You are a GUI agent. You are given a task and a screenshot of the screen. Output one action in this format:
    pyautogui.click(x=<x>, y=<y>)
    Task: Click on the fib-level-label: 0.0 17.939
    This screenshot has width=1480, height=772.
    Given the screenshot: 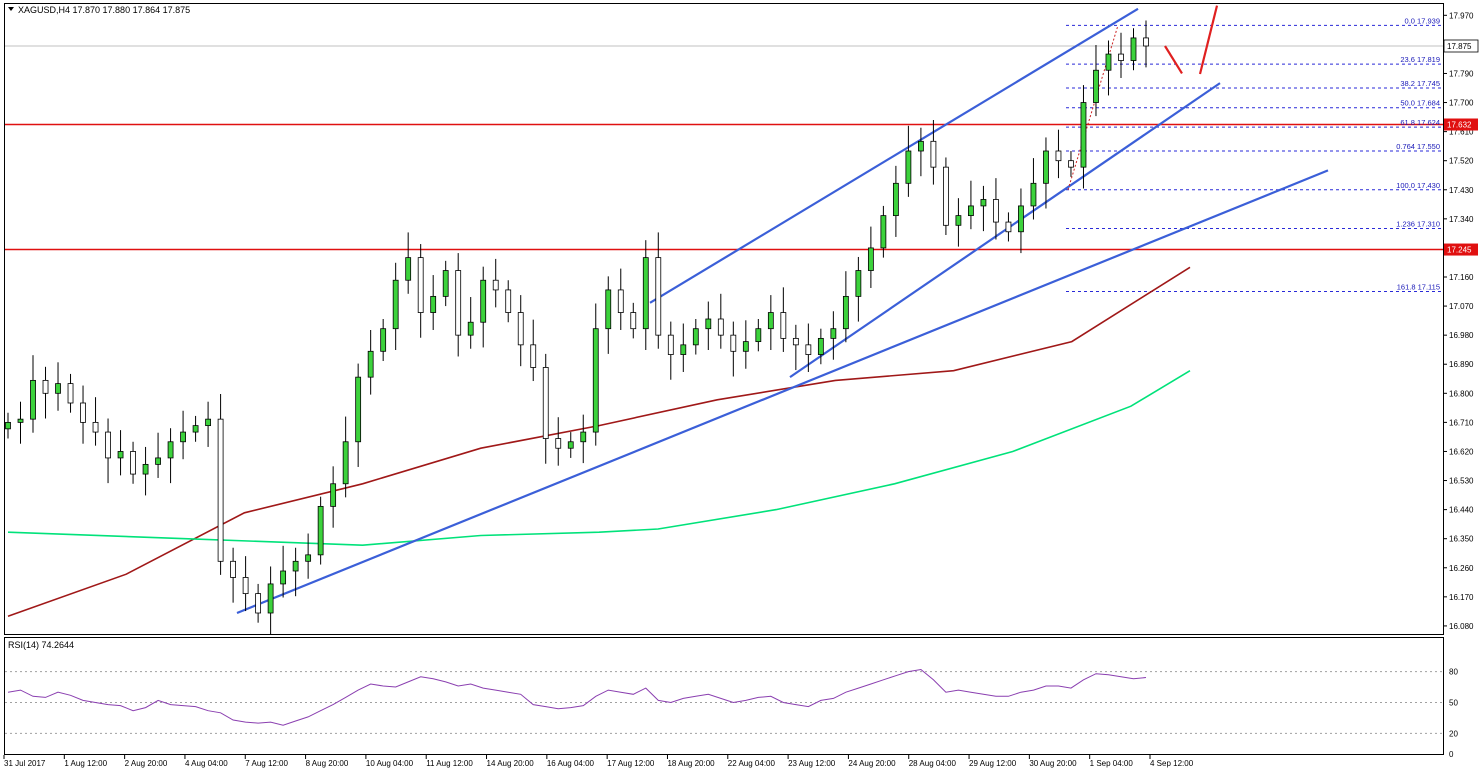 What is the action you would take?
    pyautogui.click(x=1422, y=20)
    